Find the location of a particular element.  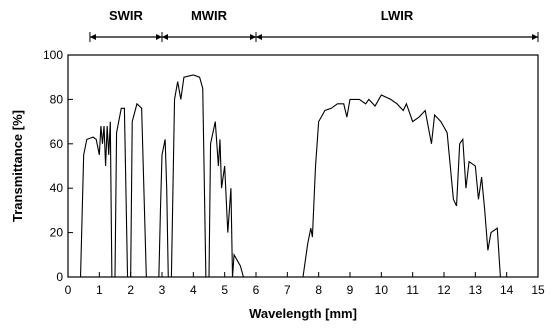

x-tick-label: 9 is located at coordinates (350, 290).